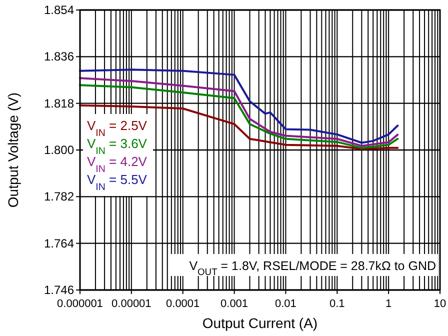  Describe the element at coordinates (80, 304) in the screenshot. I see `x-tick-label: 0.000001` at that location.